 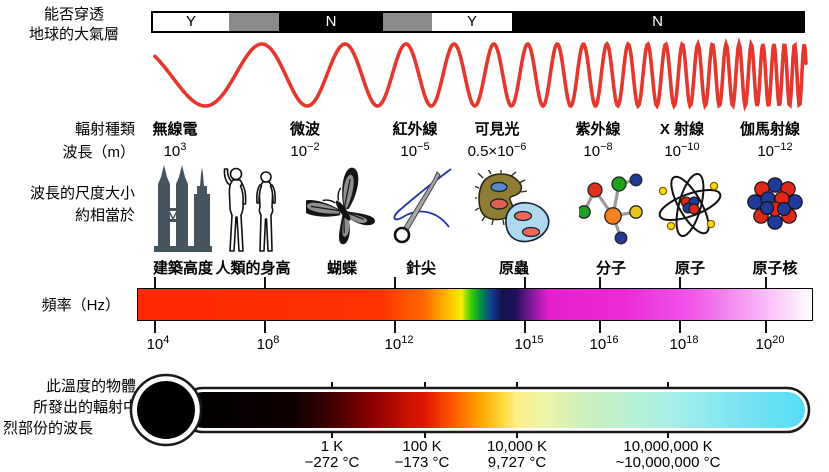 What do you see at coordinates (512, 206) in the screenshot?
I see `protozoa-icon` at bounding box center [512, 206].